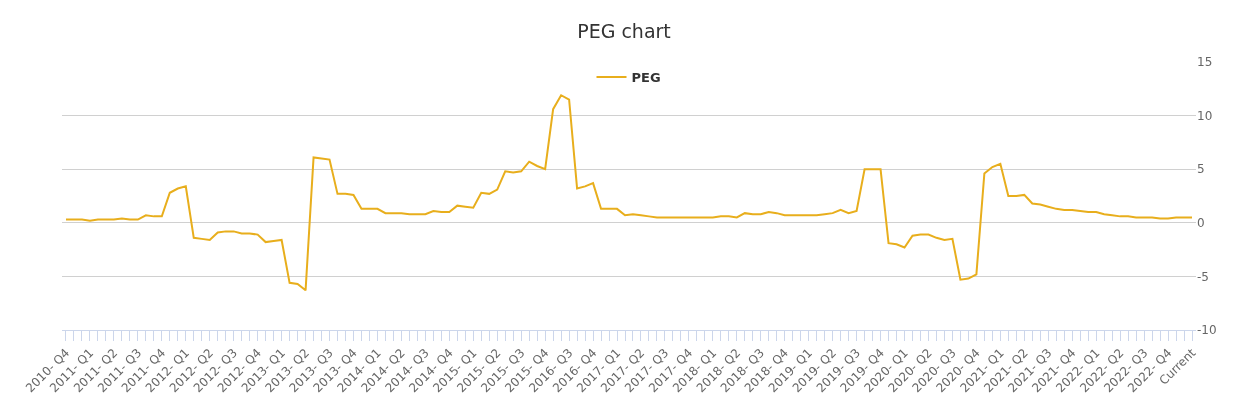 The width and height of the screenshot is (1248, 408). Describe the element at coordinates (1207, 330) in the screenshot. I see `y-tick-label: -10` at that location.